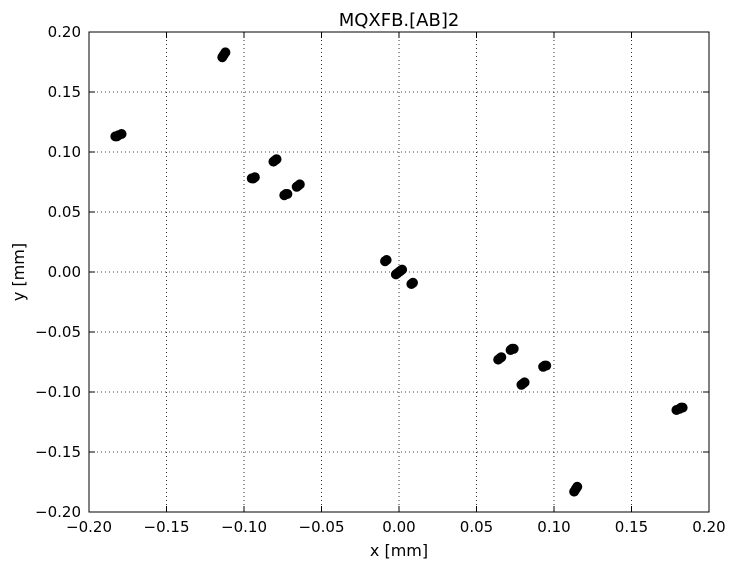 The width and height of the screenshot is (735, 570). Describe the element at coordinates (64, 212) in the screenshot. I see `y-tick-label: 0.05` at that location.